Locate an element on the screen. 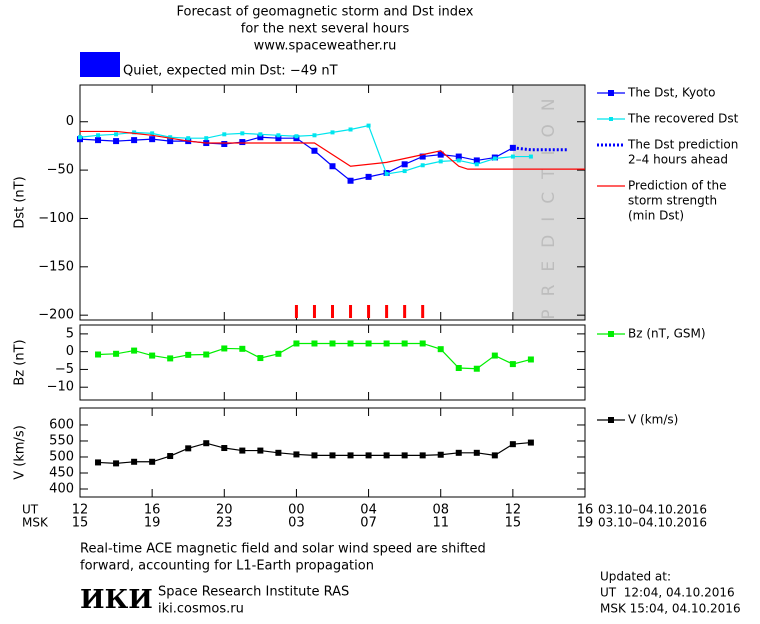 This screenshot has height=624, width=760. prediction-label: PREDICTION is located at coordinates (549, 202).